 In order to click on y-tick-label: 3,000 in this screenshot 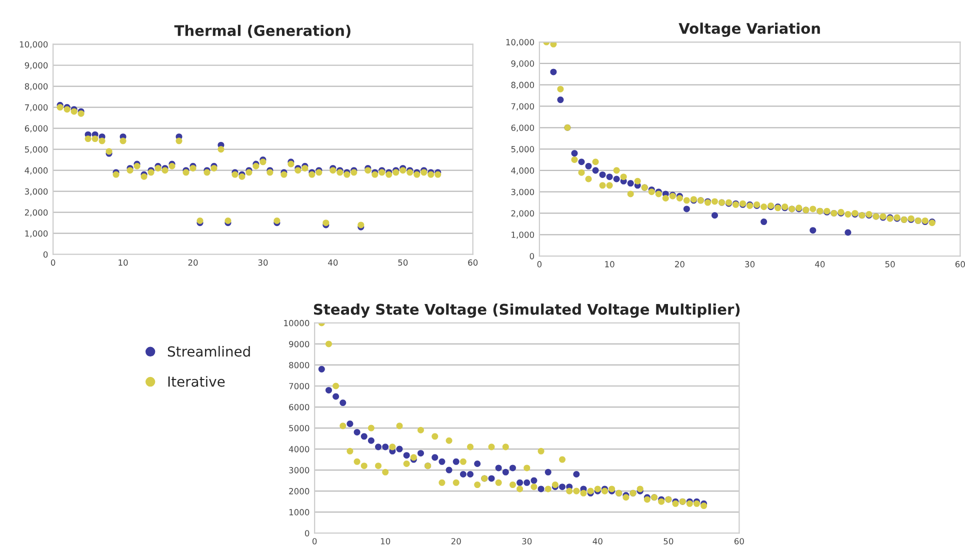, I will do `click(36, 192)`.